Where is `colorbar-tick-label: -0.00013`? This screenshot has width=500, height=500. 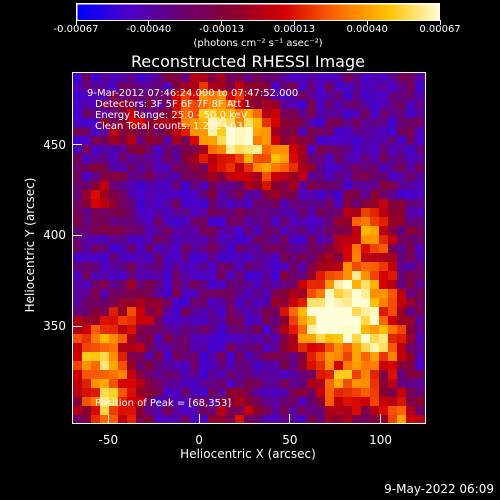
colorbar-tick-label: -0.00013 is located at coordinates (222, 29).